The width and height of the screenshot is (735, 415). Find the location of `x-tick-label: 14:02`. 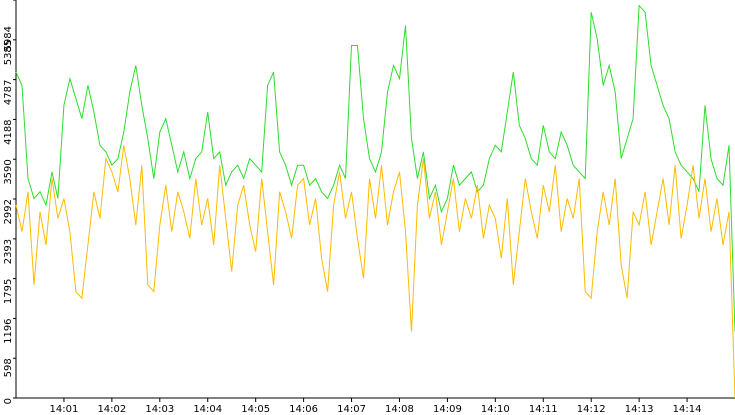

x-tick-label: 14:02 is located at coordinates (111, 409).